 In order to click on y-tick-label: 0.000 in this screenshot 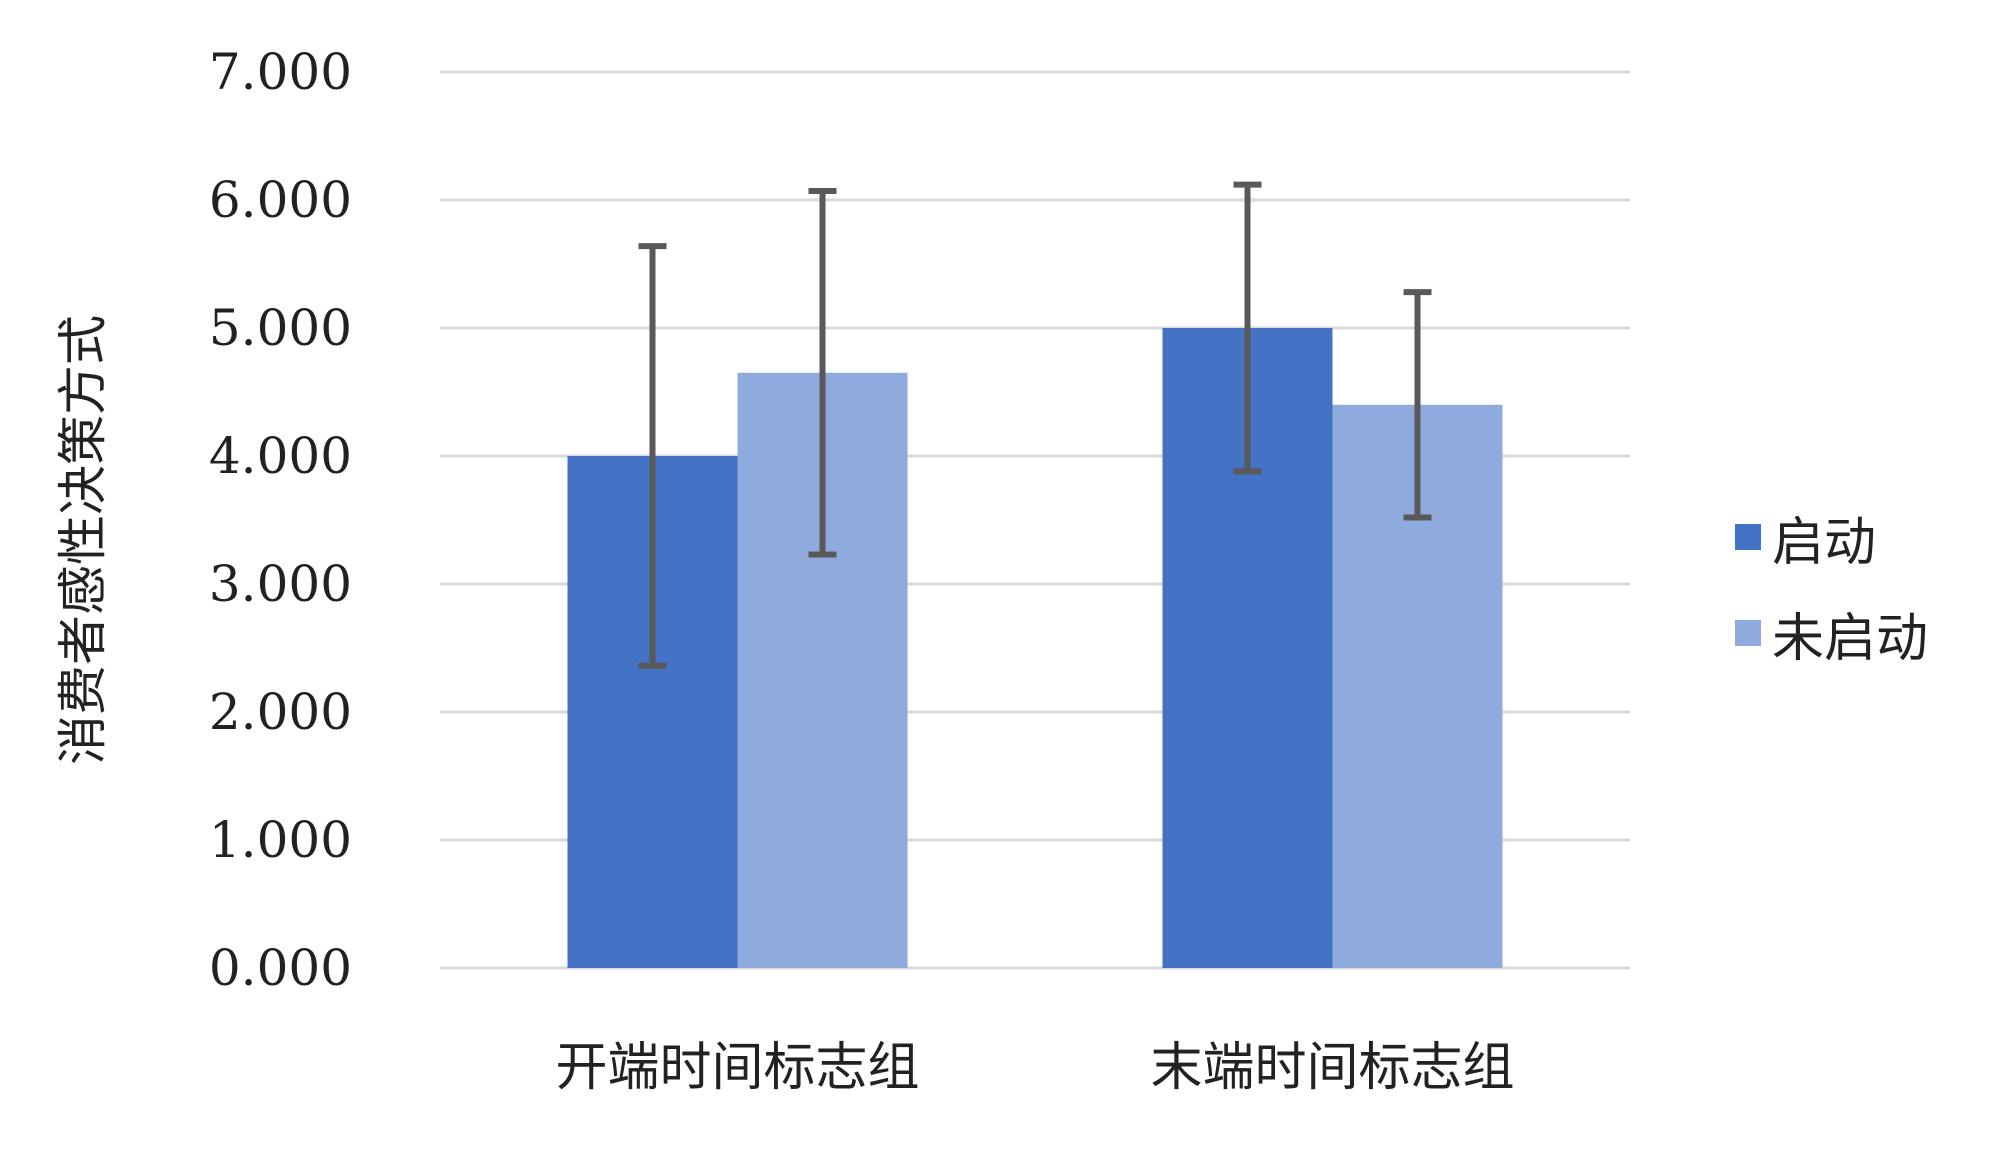, I will do `click(280, 968)`.